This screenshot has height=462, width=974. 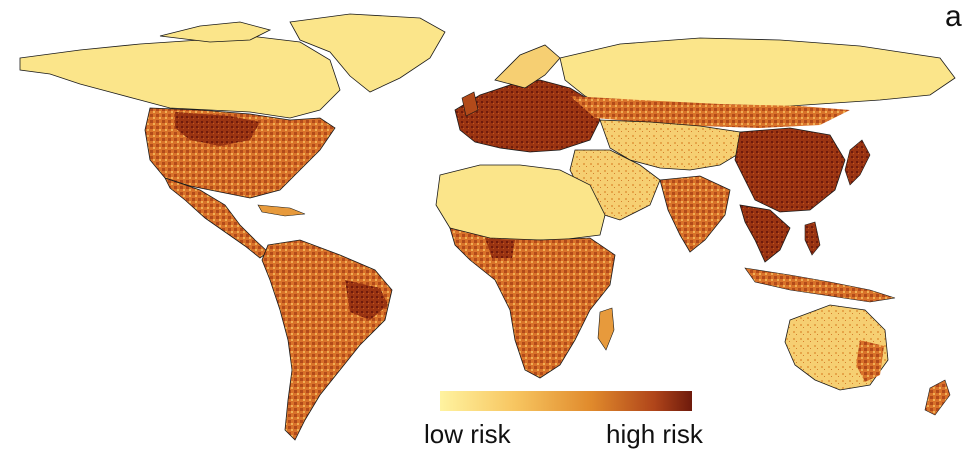 I want to click on africa-central, so click(x=532, y=303).